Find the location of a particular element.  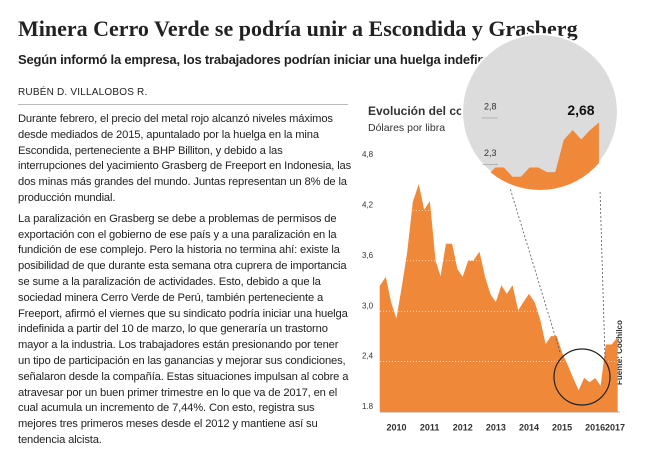

x-tick-label: 2013 is located at coordinates (496, 427).